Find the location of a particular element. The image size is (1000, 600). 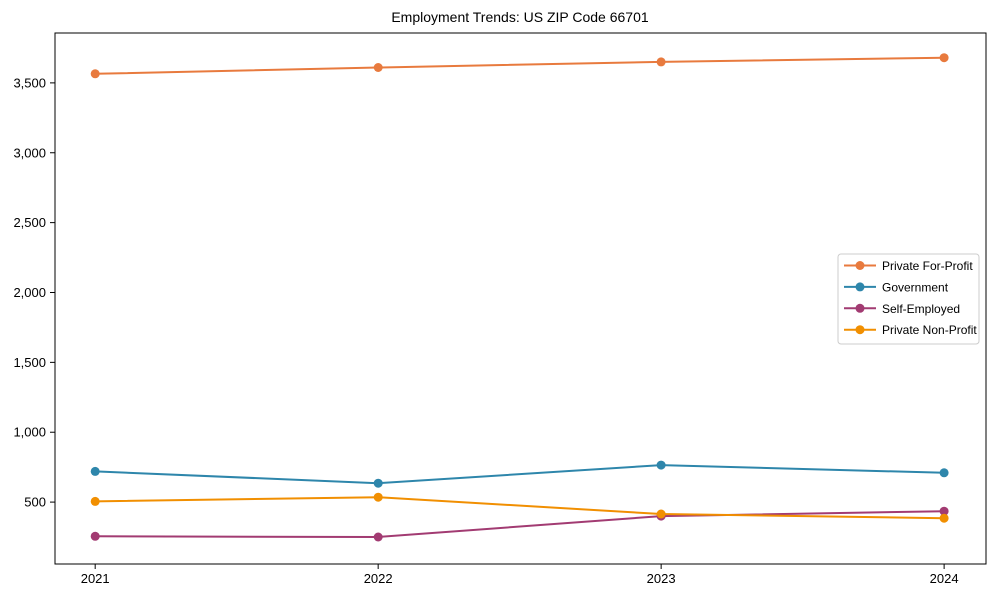

x-axis-tick-label: 2023 is located at coordinates (661, 578).